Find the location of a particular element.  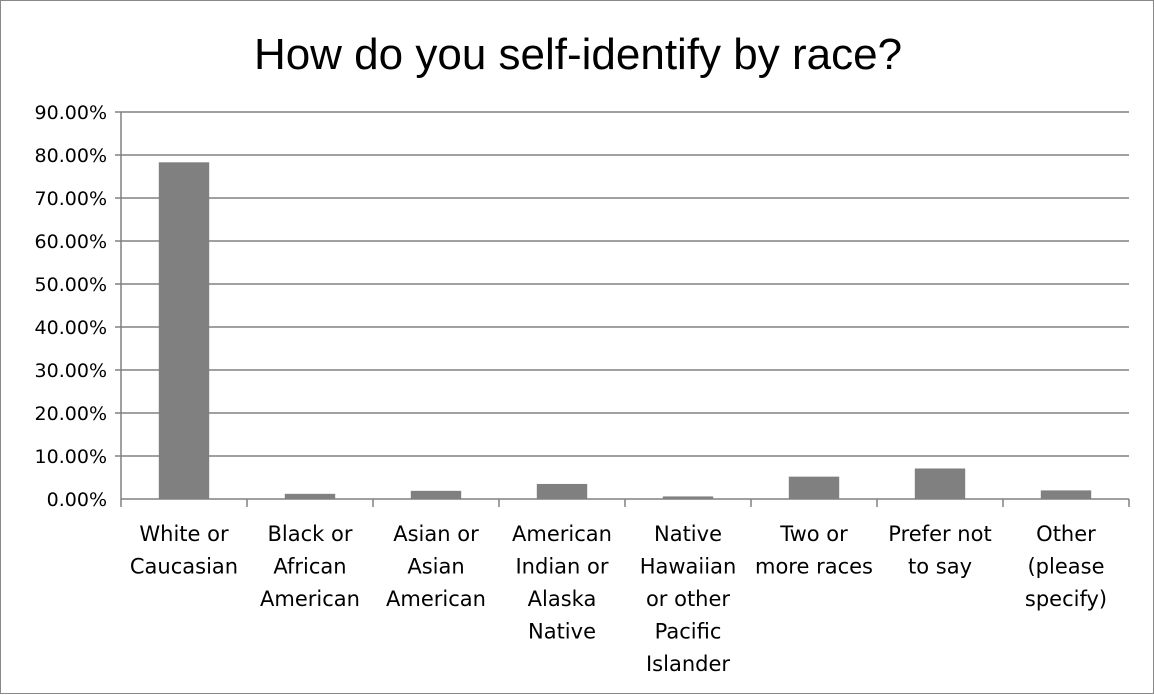

x-tick-label-line: to say is located at coordinates (940, 567).